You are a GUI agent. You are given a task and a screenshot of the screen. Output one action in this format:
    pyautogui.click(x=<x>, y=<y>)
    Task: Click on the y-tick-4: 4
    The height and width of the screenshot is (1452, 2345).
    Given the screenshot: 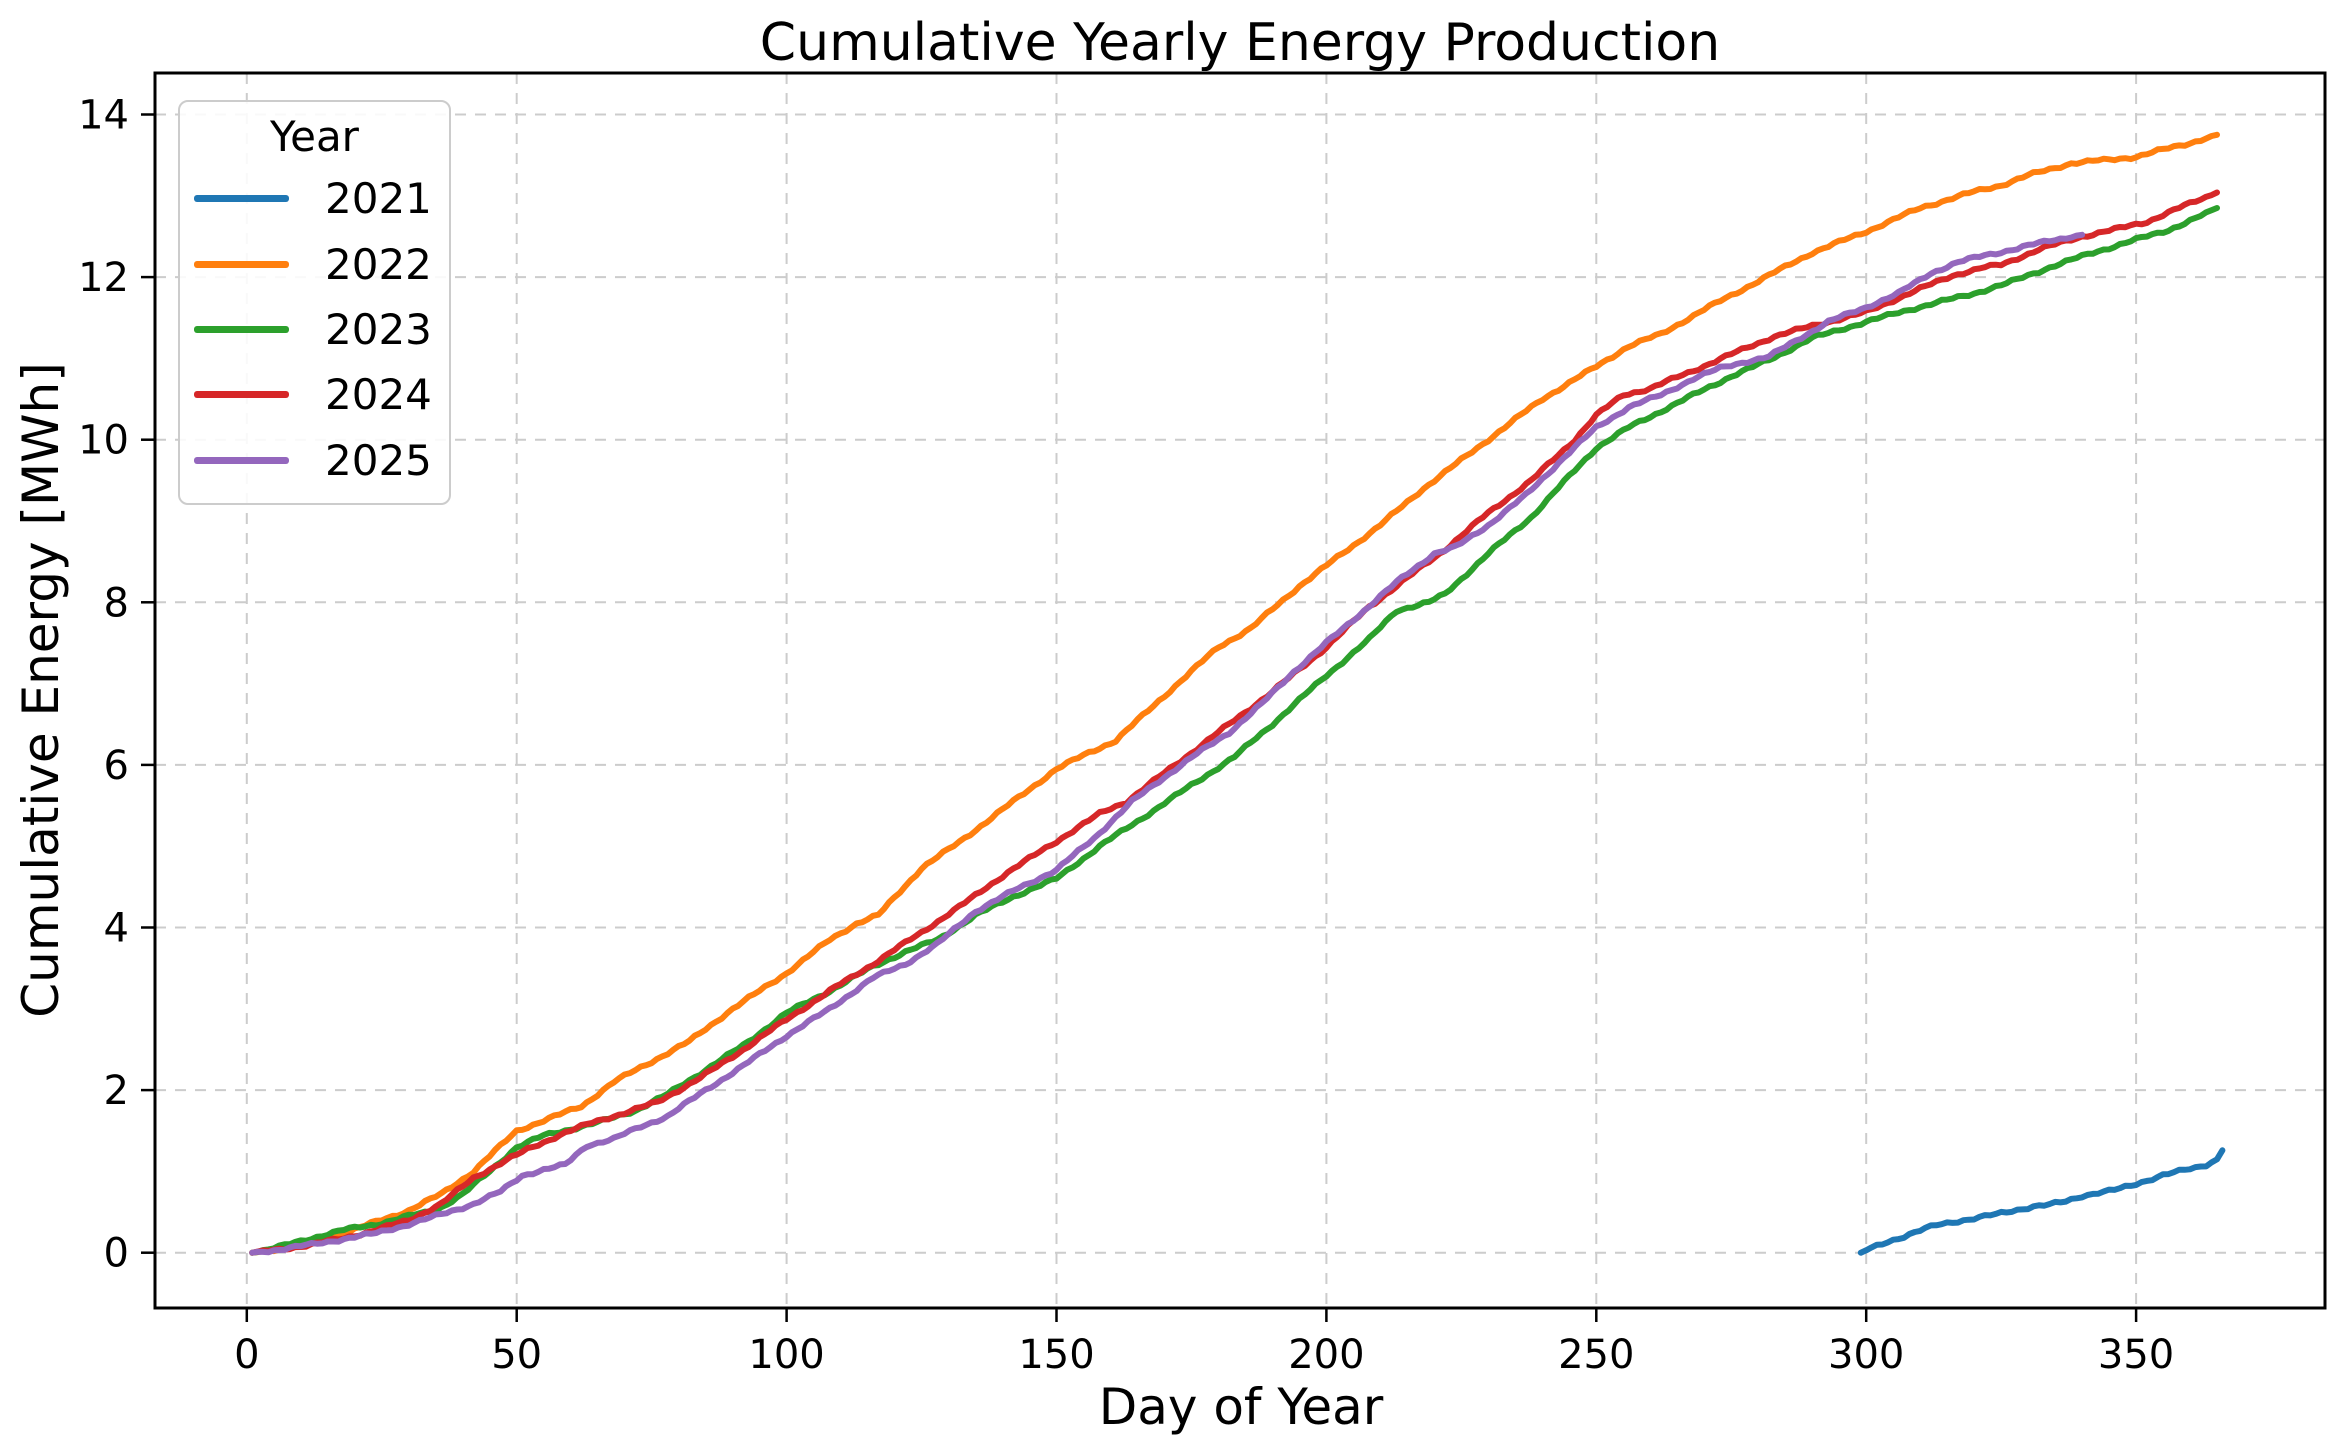 What is the action you would take?
    pyautogui.click(x=116, y=929)
    